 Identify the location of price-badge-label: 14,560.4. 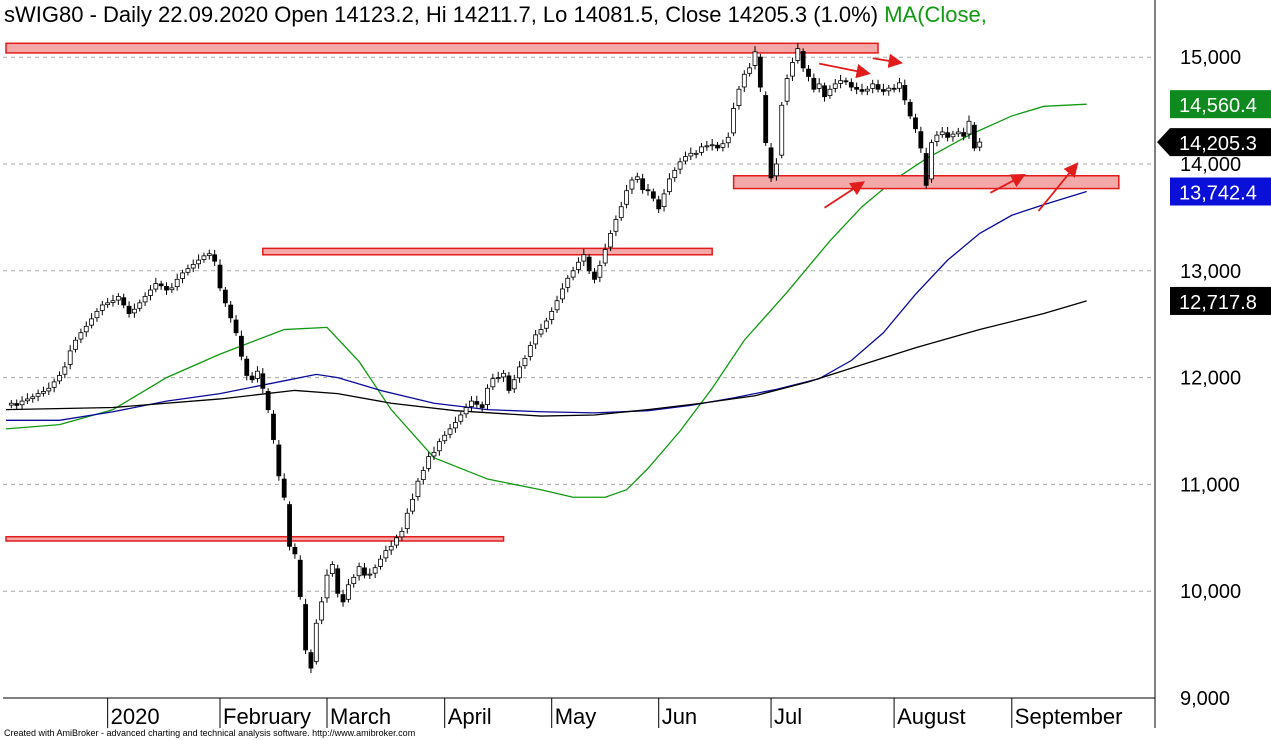
(1218, 106).